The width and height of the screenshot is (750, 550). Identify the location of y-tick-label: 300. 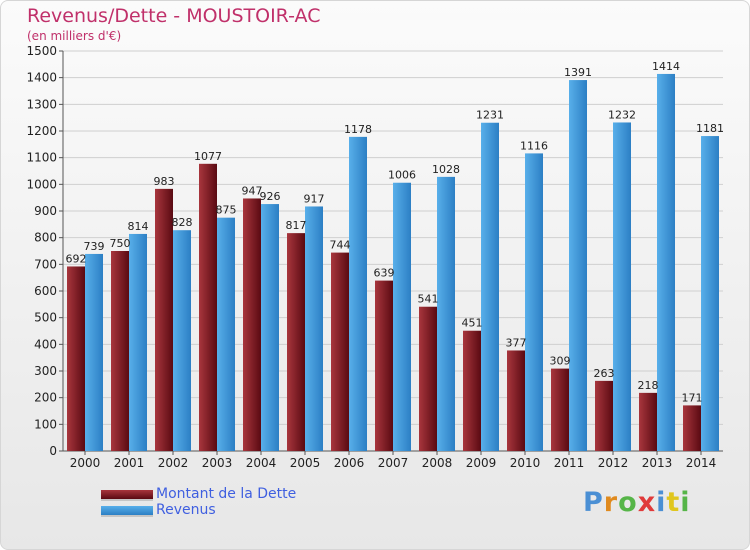
(45, 371).